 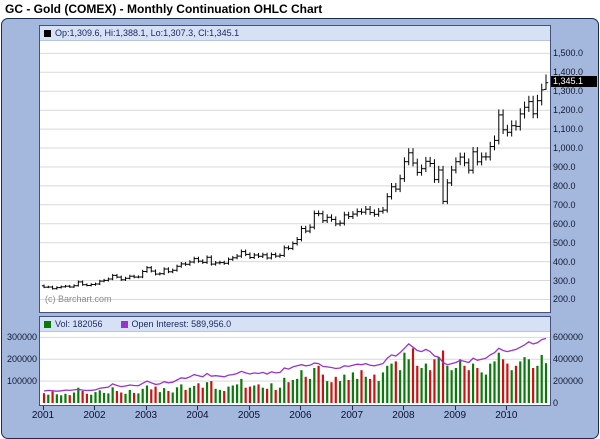 I want to click on year-label: 2010, so click(x=506, y=415).